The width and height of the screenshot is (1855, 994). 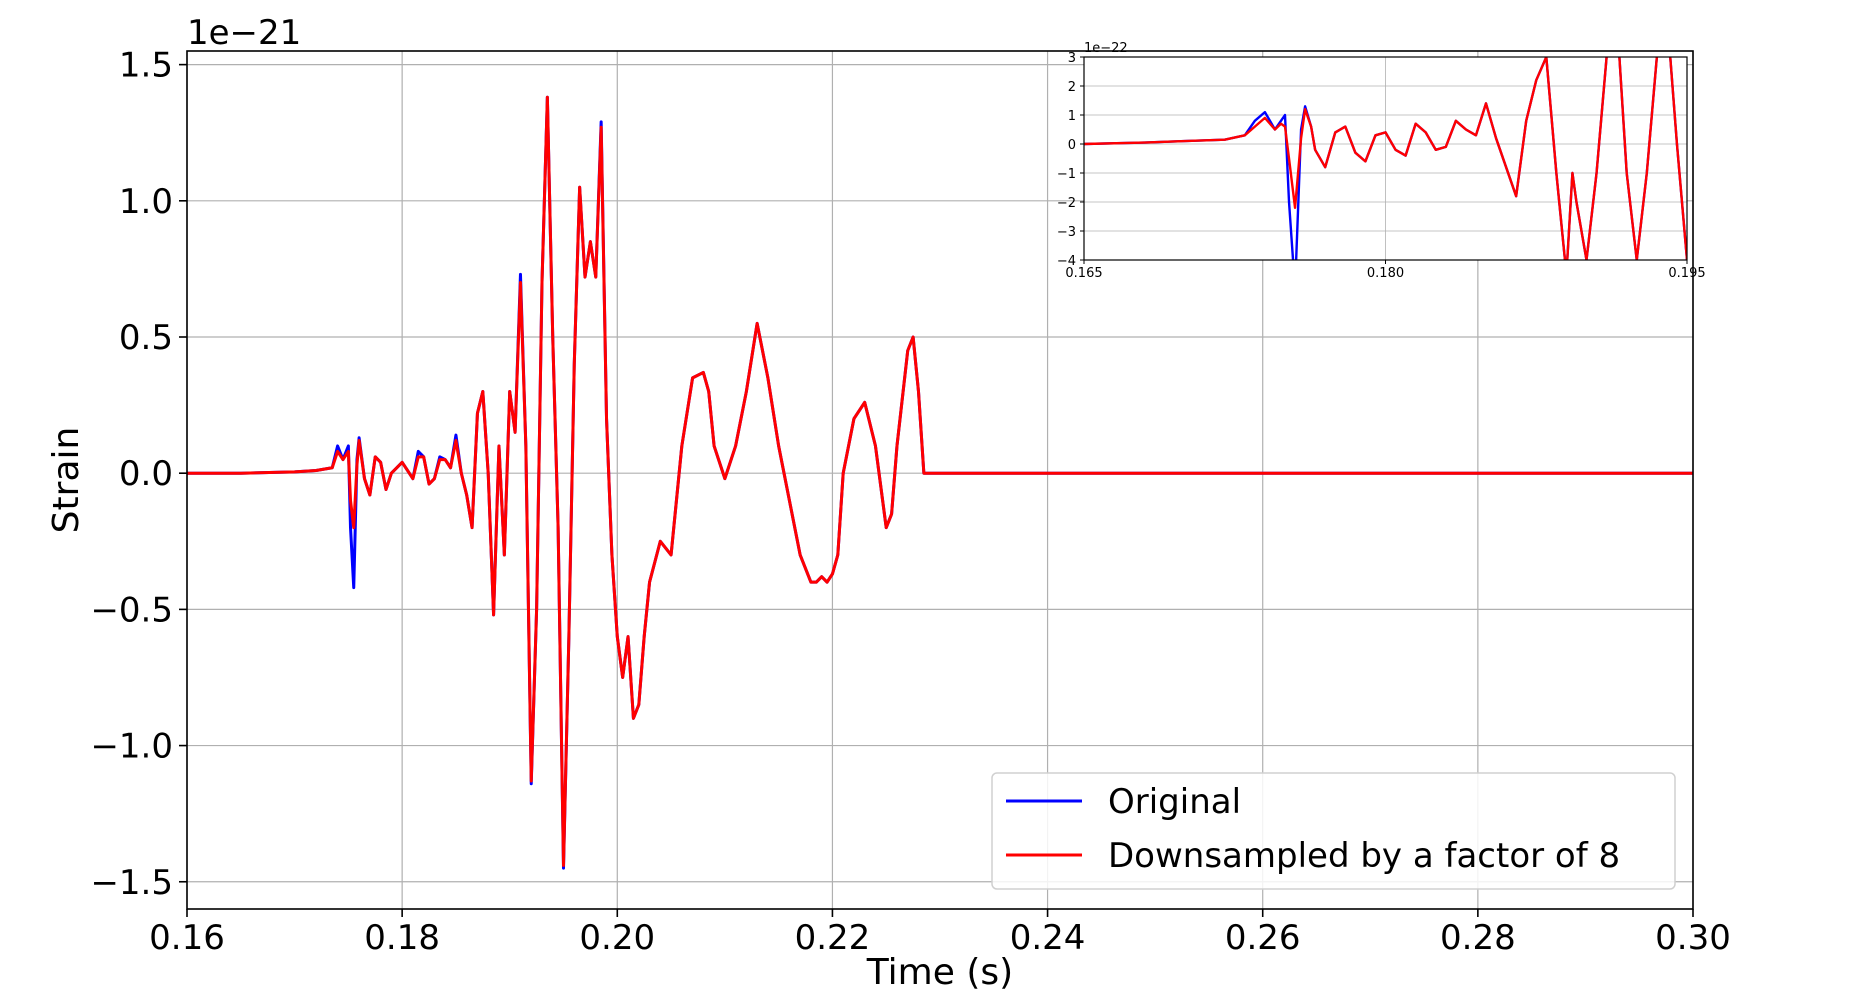 I want to click on y-tick-label: −0.5, so click(x=131, y=610).